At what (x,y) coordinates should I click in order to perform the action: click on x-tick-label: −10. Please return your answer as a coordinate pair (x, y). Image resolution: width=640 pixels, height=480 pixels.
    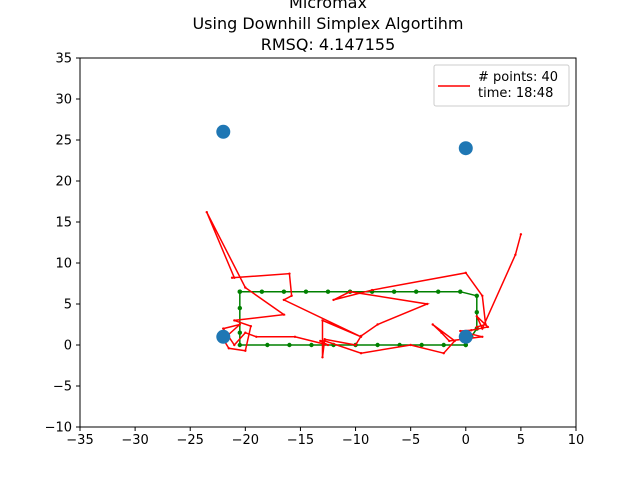
    Looking at the image, I should click on (355, 440).